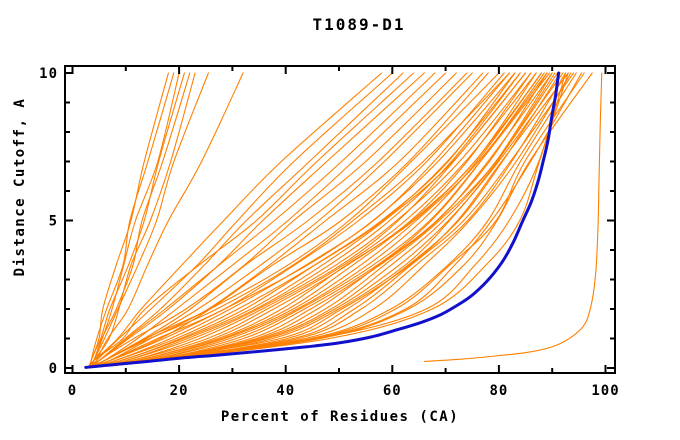 This screenshot has height=440, width=680. Describe the element at coordinates (20, 187) in the screenshot. I see `y-axis-title: Distance Cutoff, A` at that location.